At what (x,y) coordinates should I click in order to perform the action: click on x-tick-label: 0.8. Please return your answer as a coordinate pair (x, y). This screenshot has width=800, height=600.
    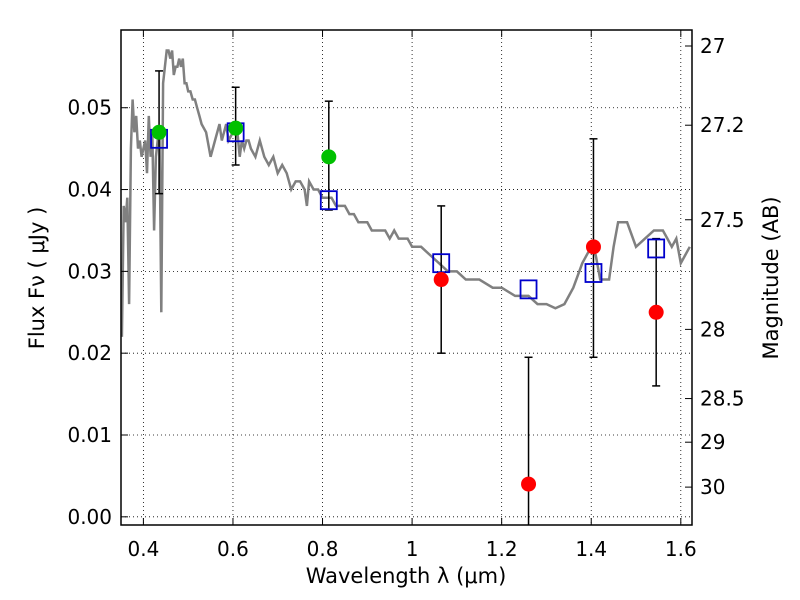
    Looking at the image, I should click on (323, 549).